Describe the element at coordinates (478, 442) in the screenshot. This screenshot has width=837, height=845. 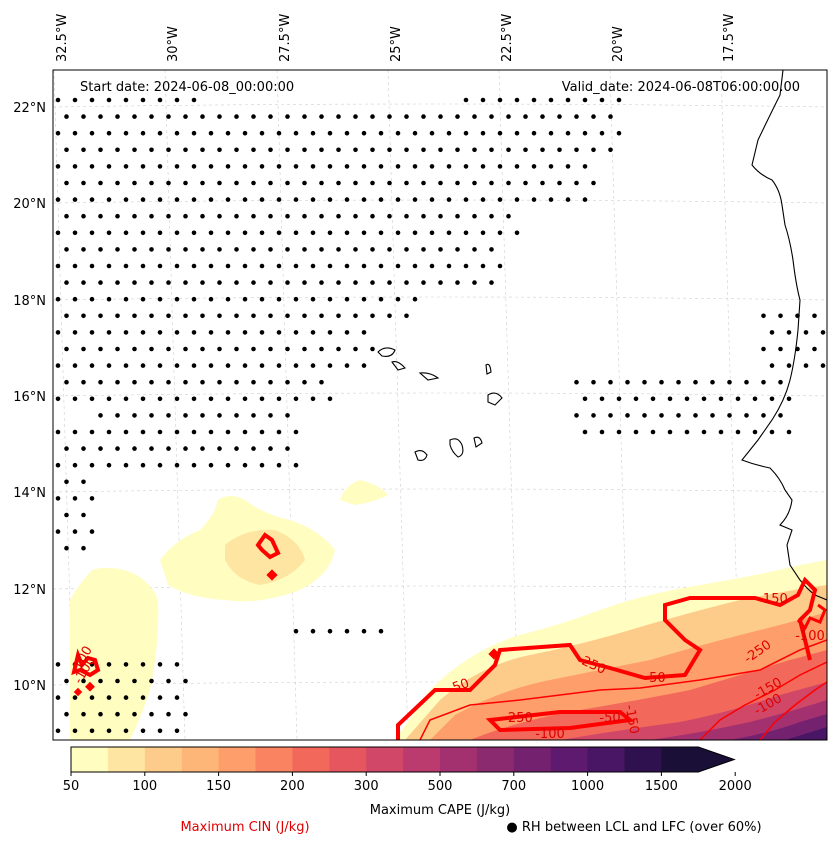
I see `cape-verde-island-maio` at that location.